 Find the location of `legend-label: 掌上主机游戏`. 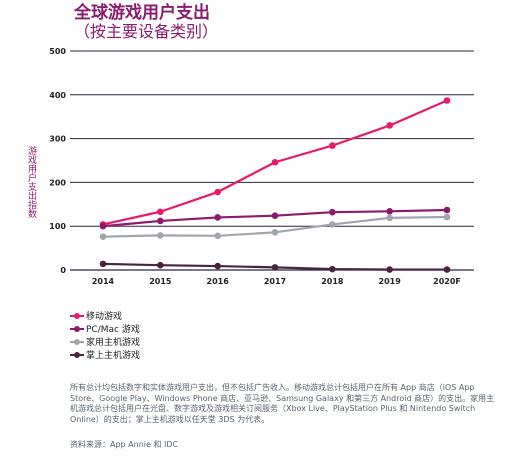

legend-label: 掌上主机游戏 is located at coordinates (113, 356).